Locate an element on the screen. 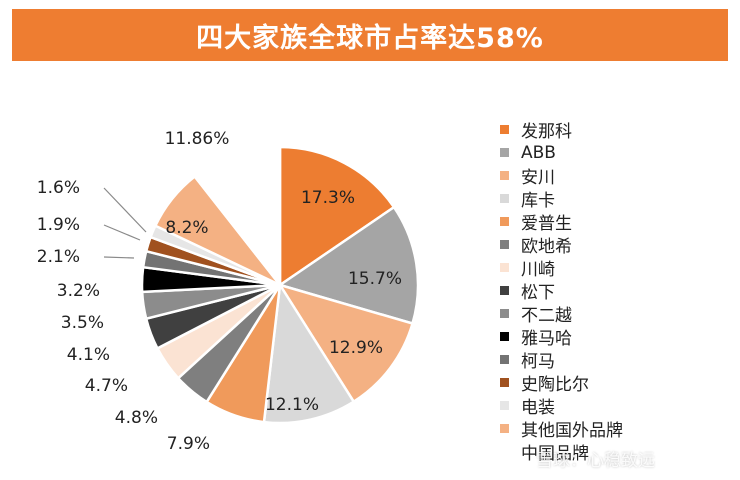 This screenshot has width=740, height=480. legend-item-6: 欧地希 is located at coordinates (620, 245).